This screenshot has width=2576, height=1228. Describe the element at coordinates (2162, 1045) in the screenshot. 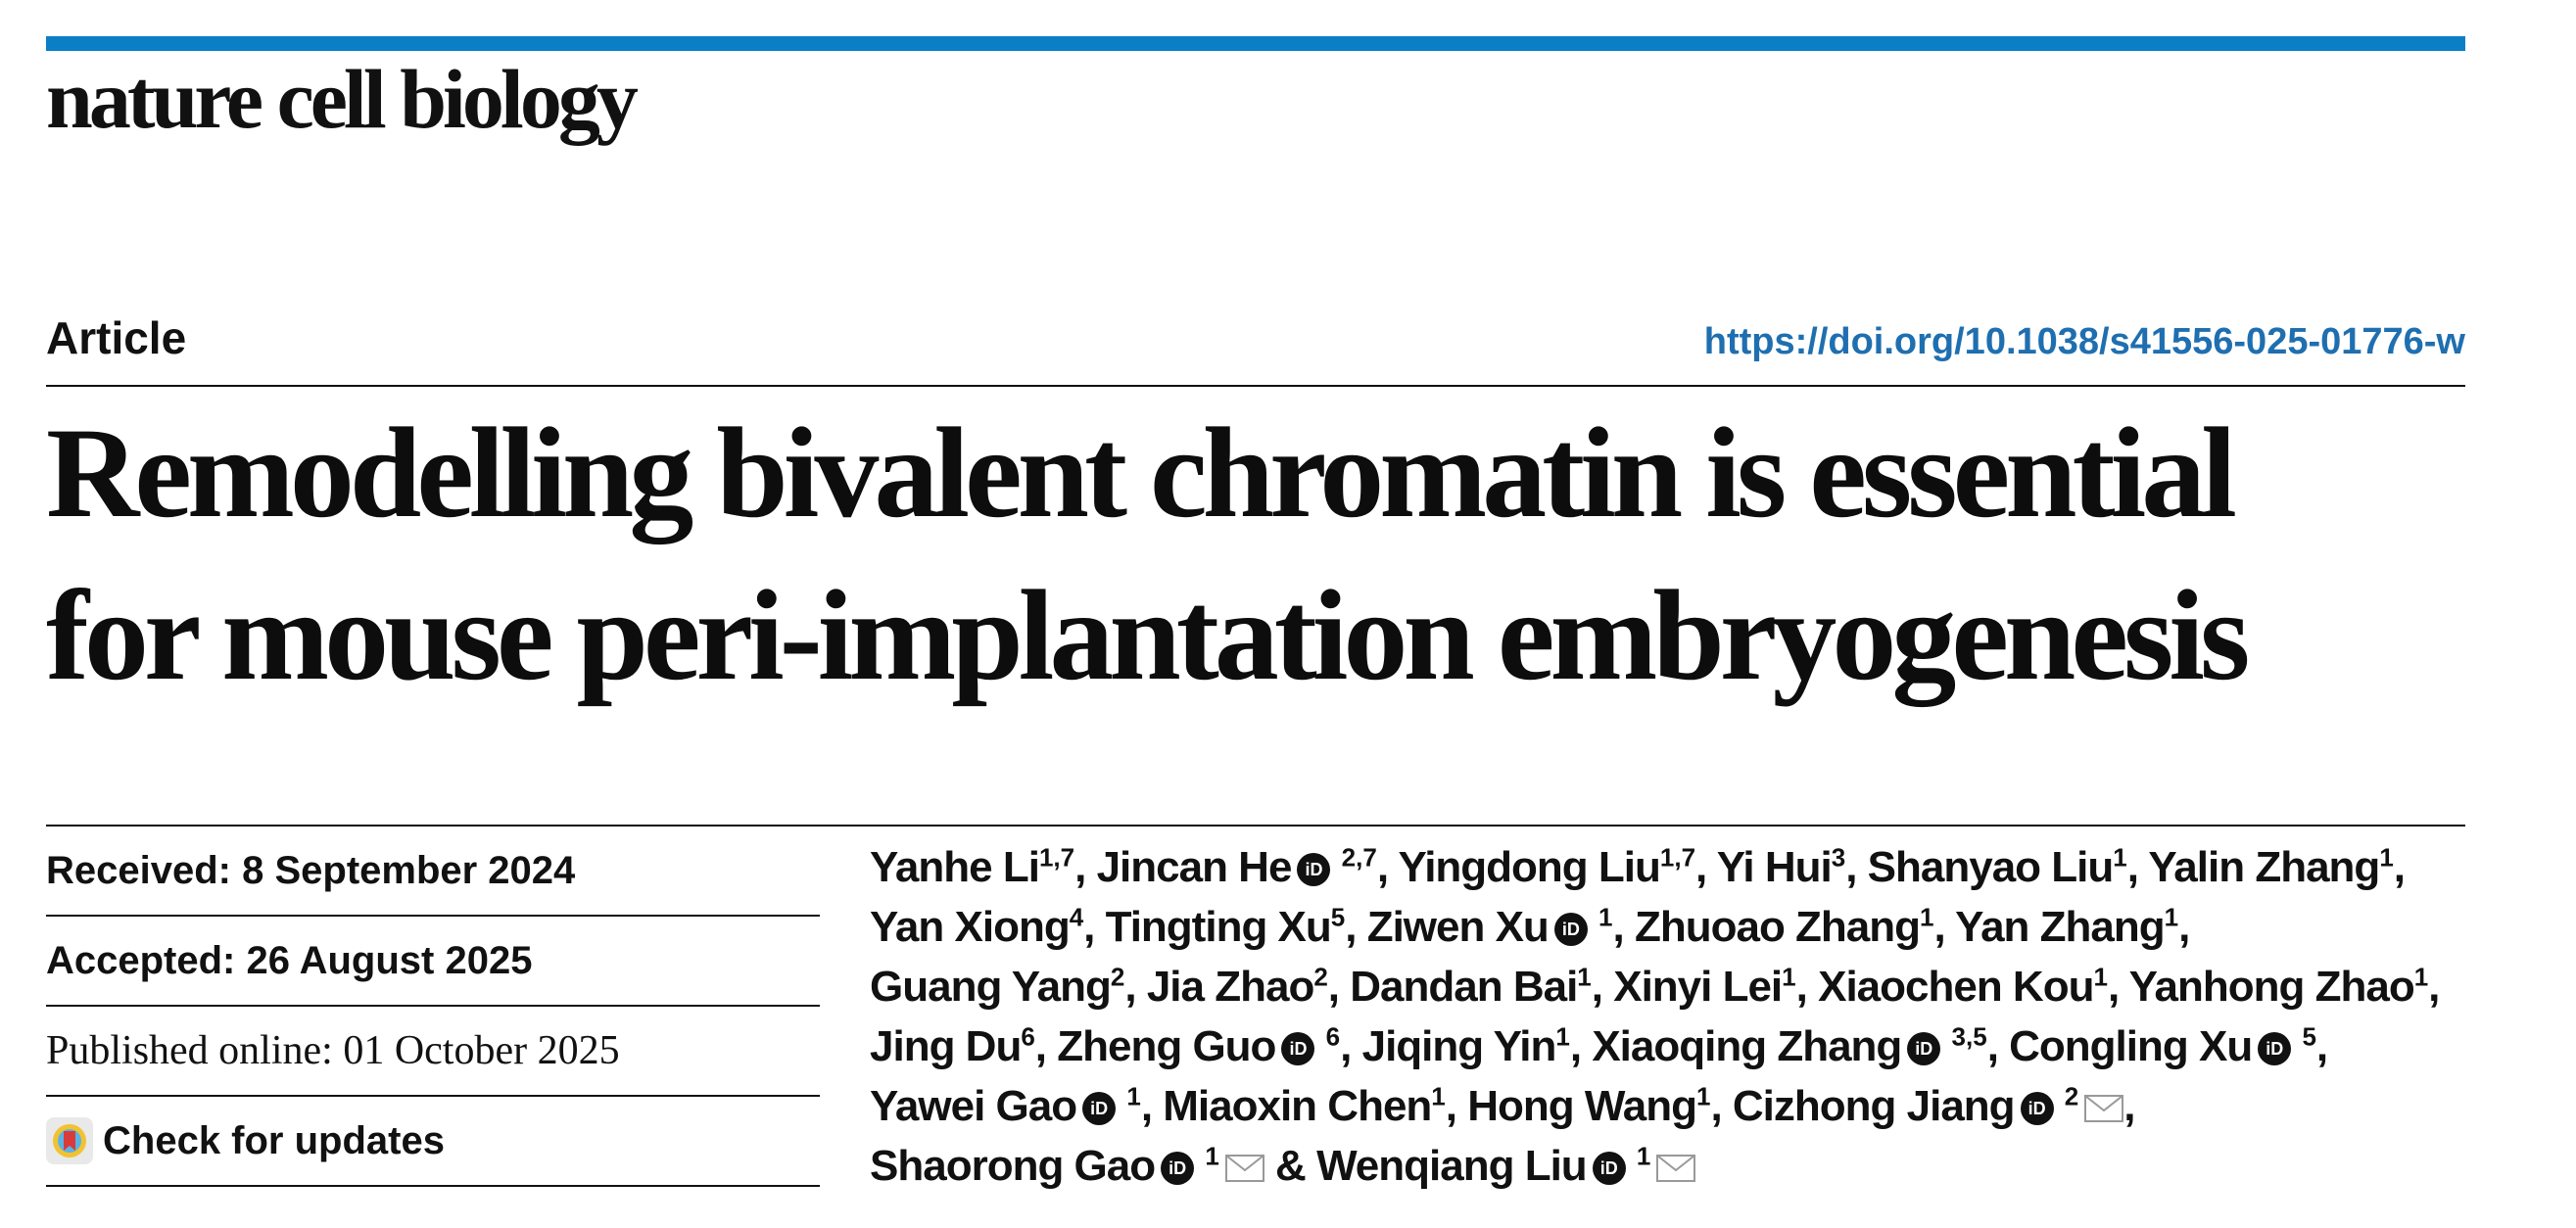

I see `author: Congling Xu iD 5` at that location.